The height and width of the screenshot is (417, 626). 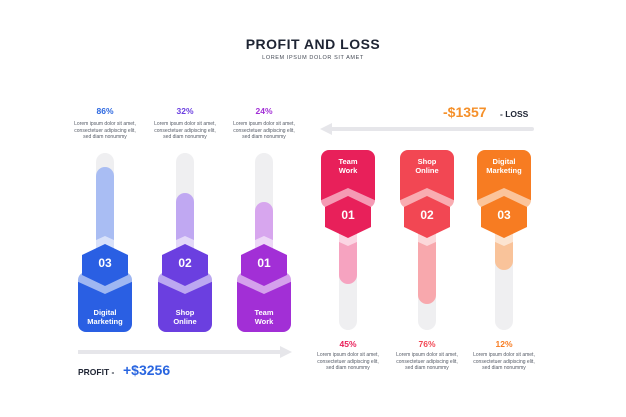 I want to click on loss-number-3: 03, so click(x=504, y=215).